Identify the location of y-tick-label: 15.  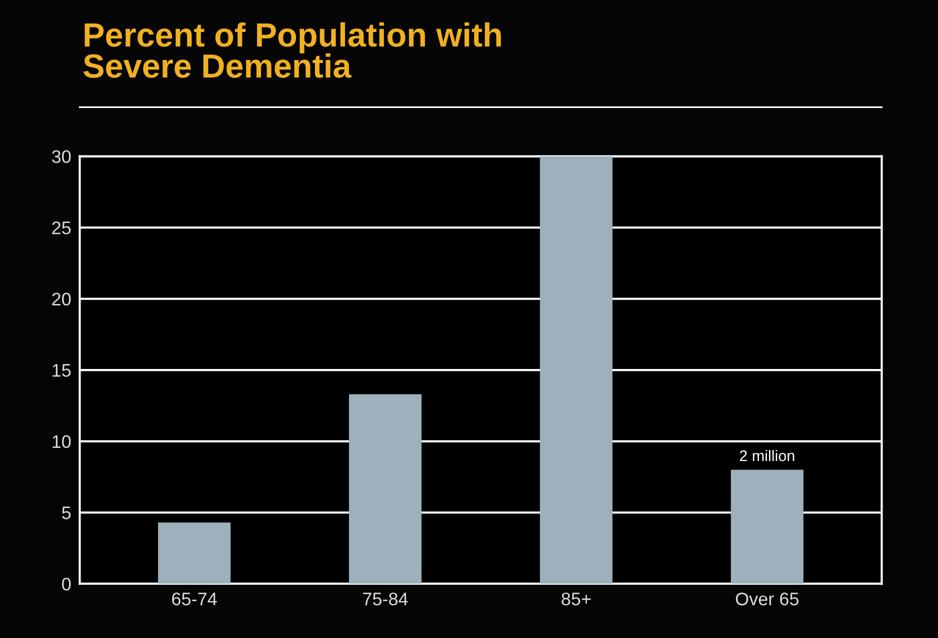
(61, 370).